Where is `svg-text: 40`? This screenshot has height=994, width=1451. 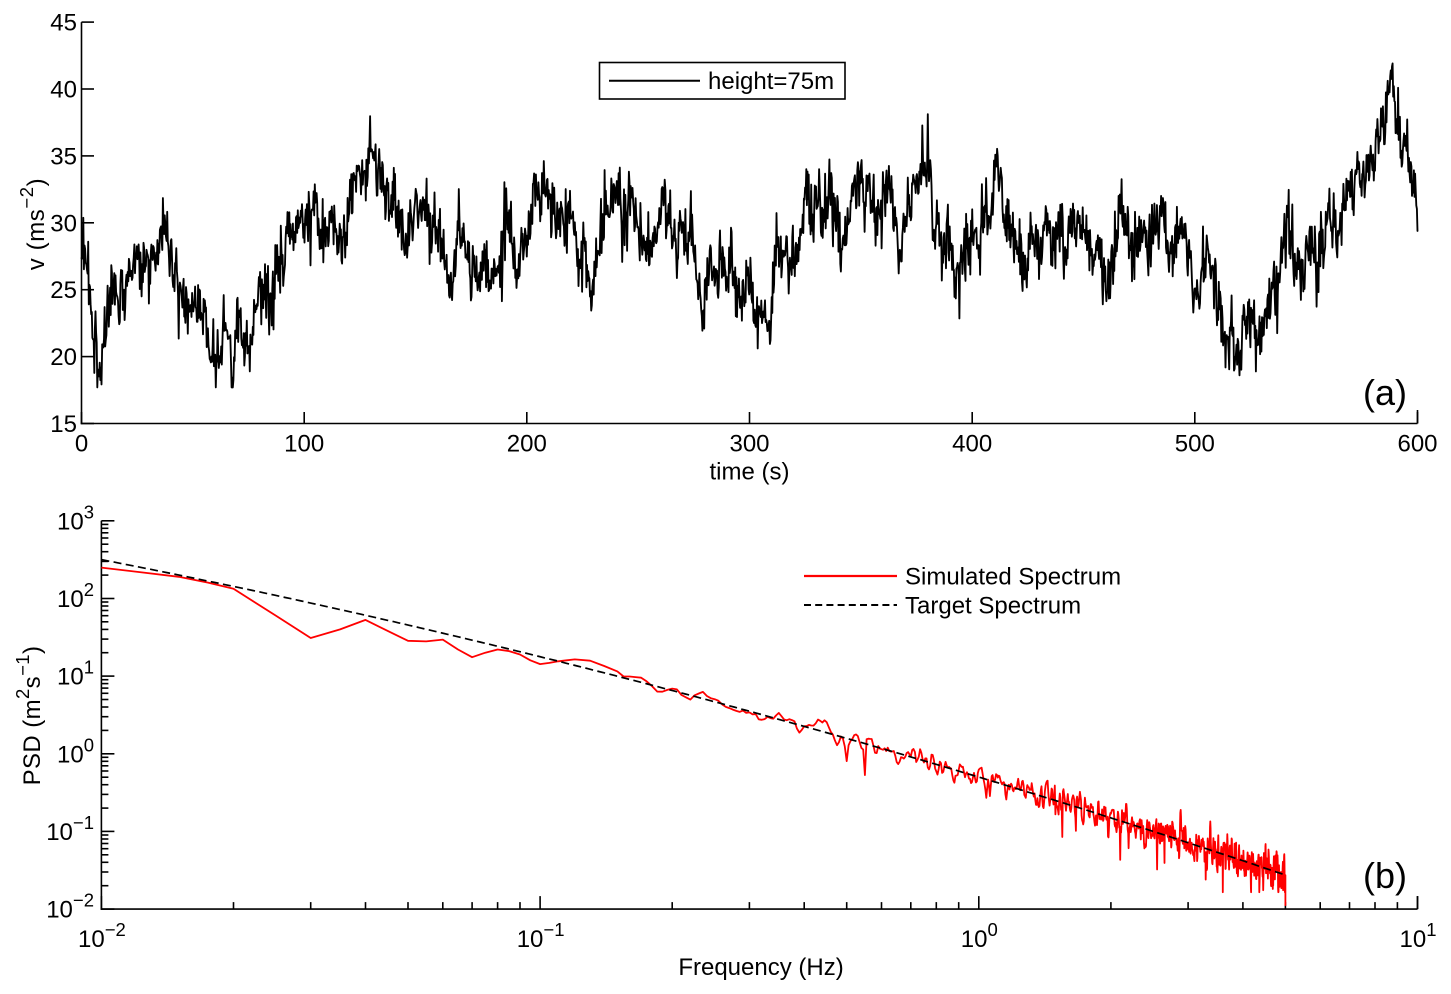
svg-text: 40 is located at coordinates (63, 90).